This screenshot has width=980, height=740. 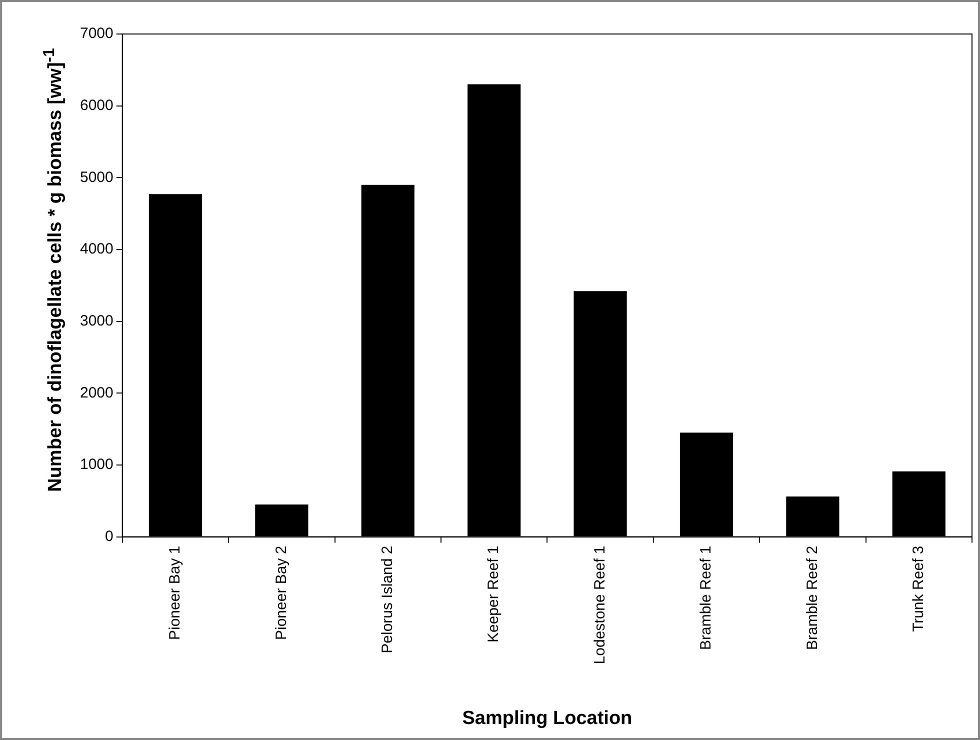 What do you see at coordinates (175, 593) in the screenshot?
I see `x-tick-label: Pioneer Bay 1` at bounding box center [175, 593].